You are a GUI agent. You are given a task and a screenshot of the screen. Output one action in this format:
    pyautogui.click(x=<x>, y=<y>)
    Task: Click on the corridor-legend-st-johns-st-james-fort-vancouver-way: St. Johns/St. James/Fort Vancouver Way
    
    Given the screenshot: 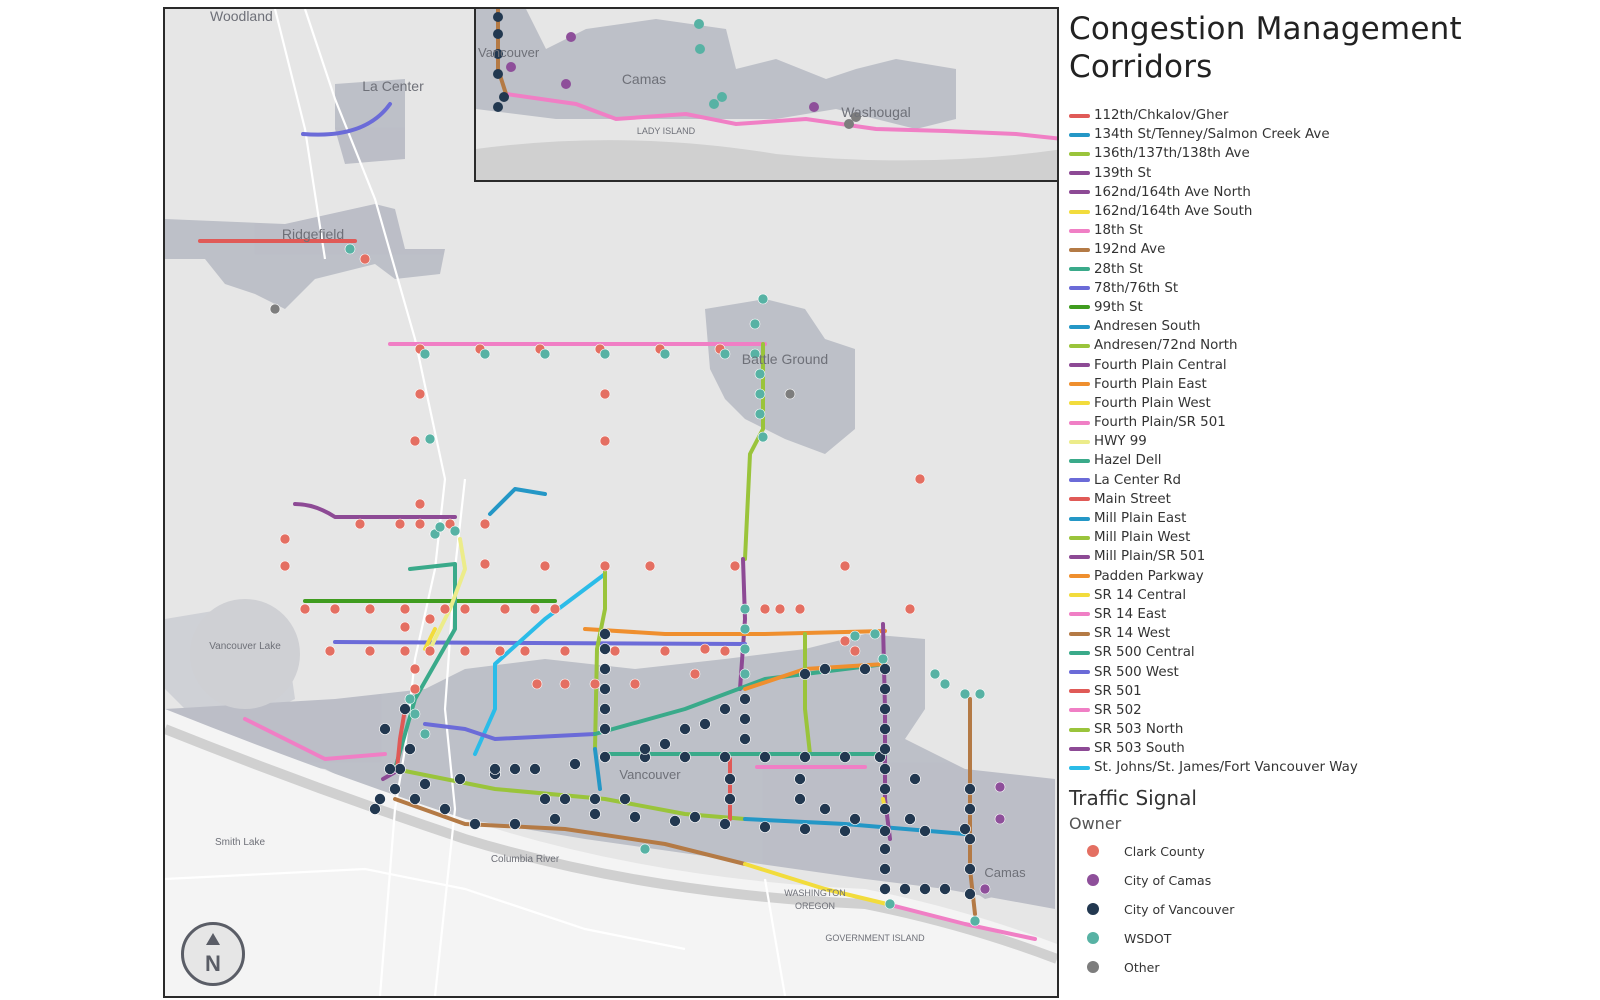 What is the action you would take?
    pyautogui.click(x=1329, y=767)
    